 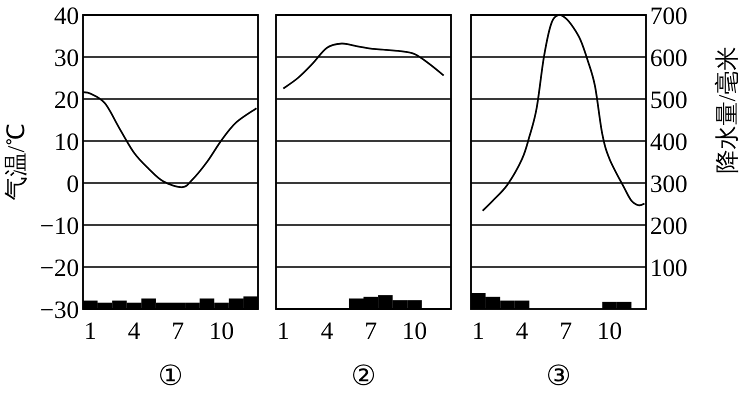 What do you see at coordinates (17, 162) in the screenshot?
I see `y-axis-title: 气温/℃` at bounding box center [17, 162].